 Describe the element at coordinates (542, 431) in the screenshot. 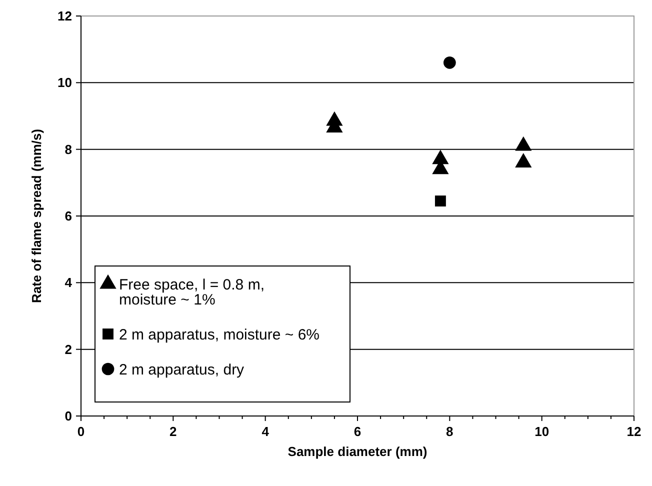

I see `x-tick-label: 10` at that location.